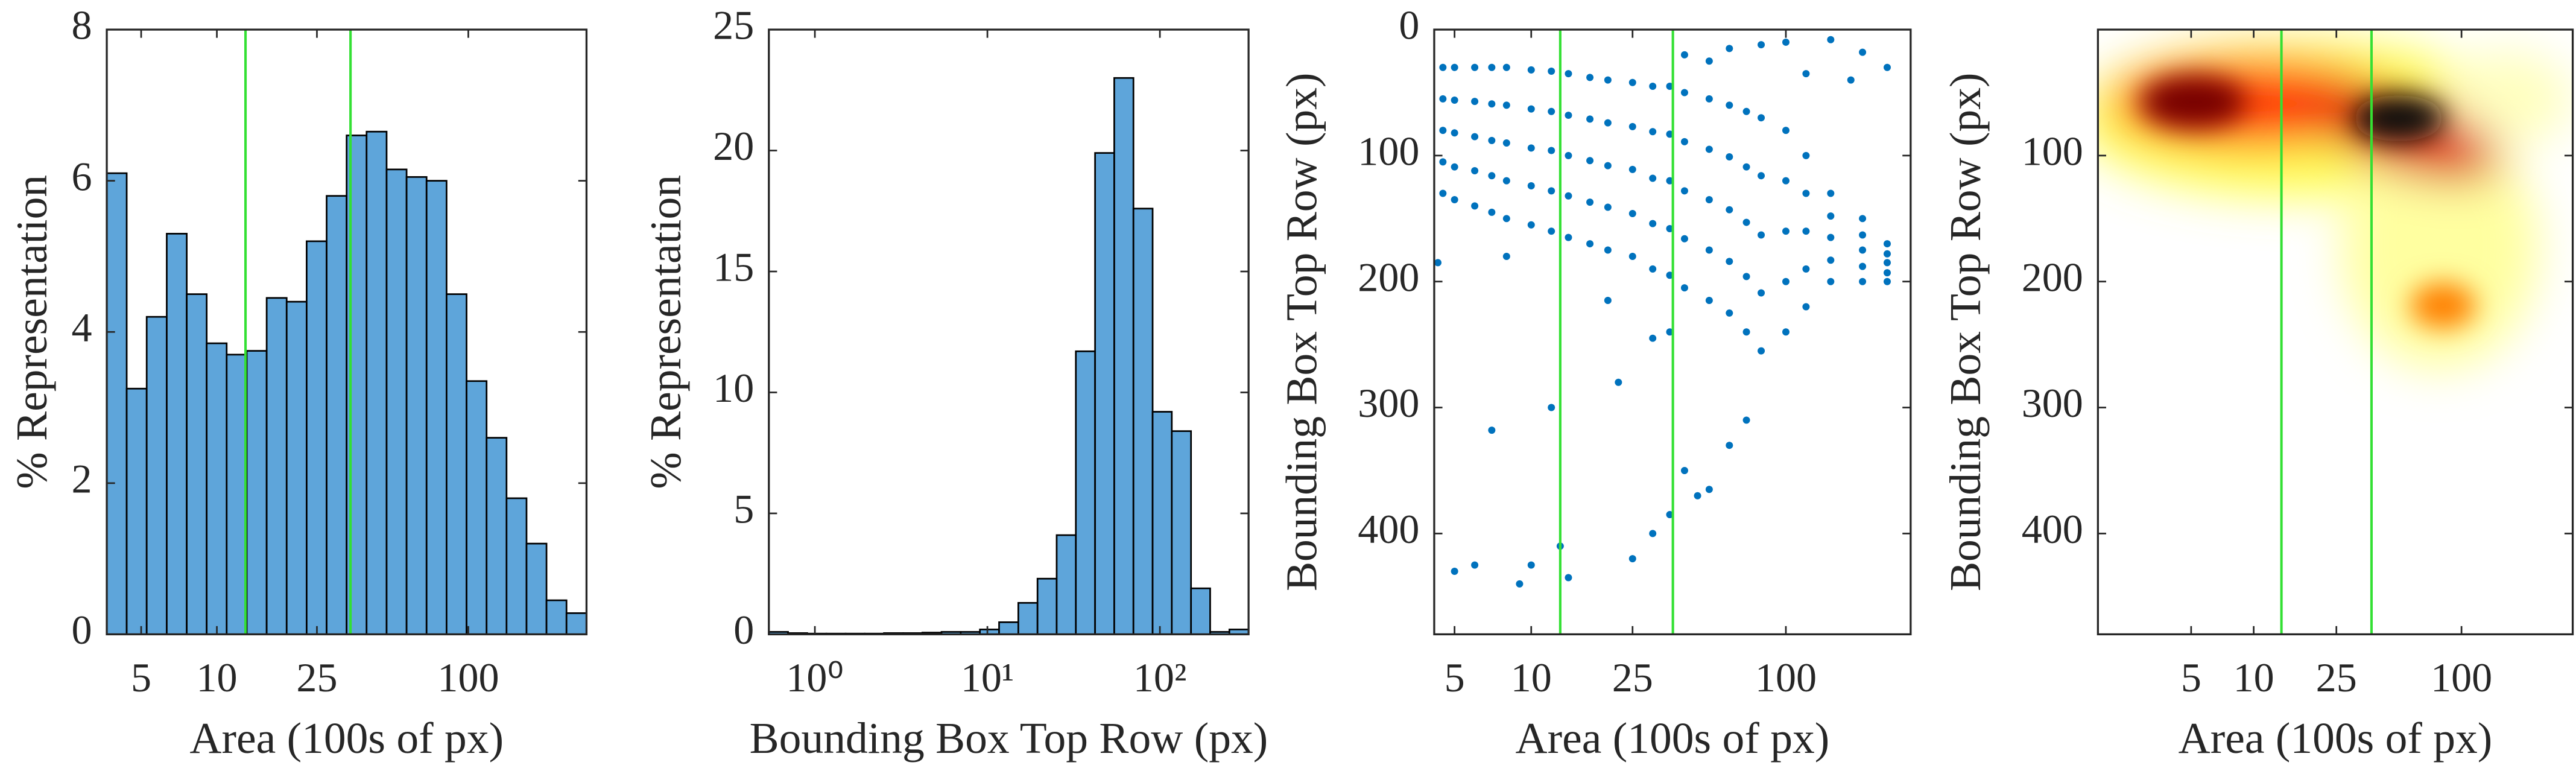 This screenshot has height=774, width=2576. Describe the element at coordinates (2052, 151) in the screenshot. I see `y-tick-label: 100` at that location.